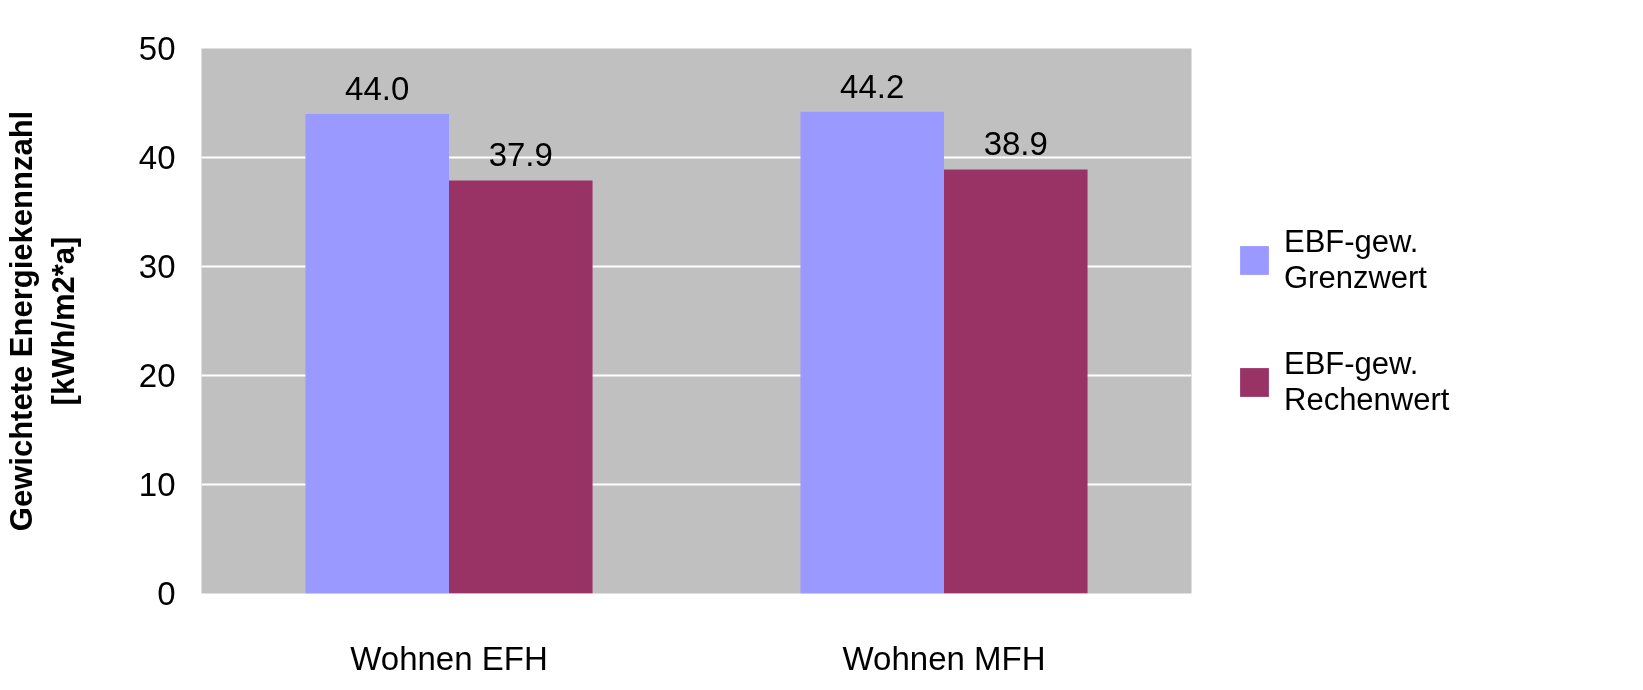 The height and width of the screenshot is (690, 1643). I want to click on data-label: 38.9, so click(1015, 144).